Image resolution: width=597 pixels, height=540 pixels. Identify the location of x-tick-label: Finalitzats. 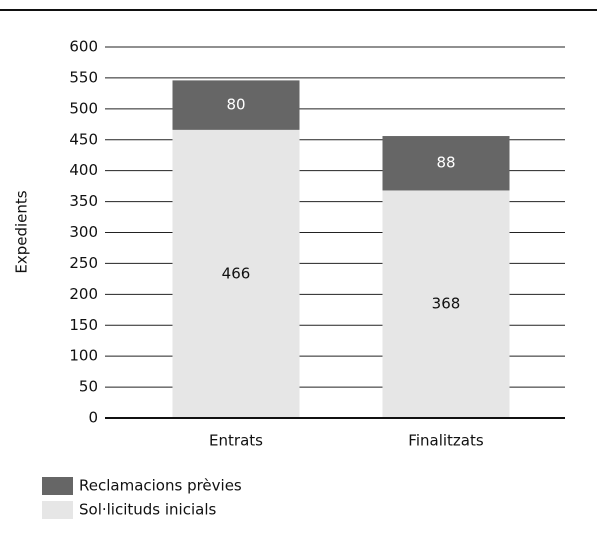
(446, 441).